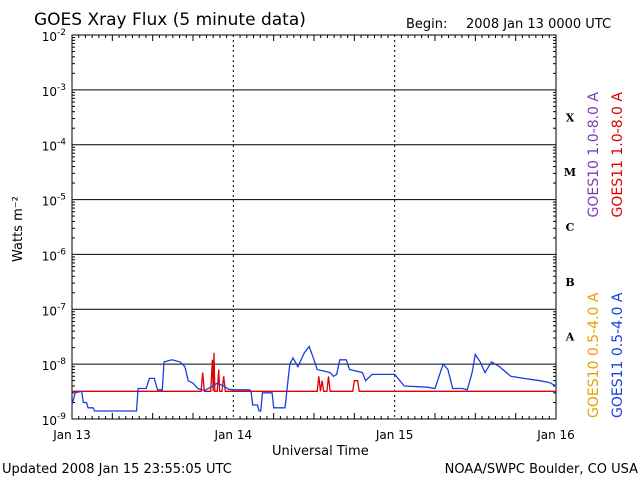 The image size is (640, 485). I want to click on legend-entry: GOES10 0.5-4.0 A, so click(594, 355).